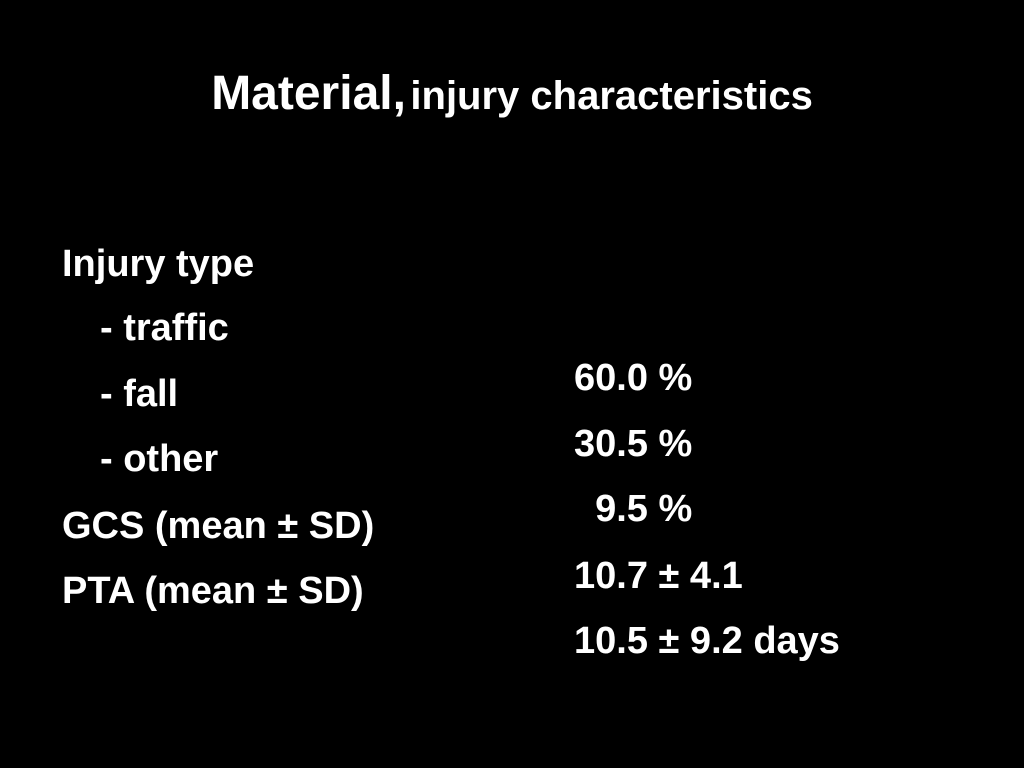 This screenshot has height=768, width=1024. Describe the element at coordinates (139, 394) in the screenshot. I see `row-label: - fall` at that location.